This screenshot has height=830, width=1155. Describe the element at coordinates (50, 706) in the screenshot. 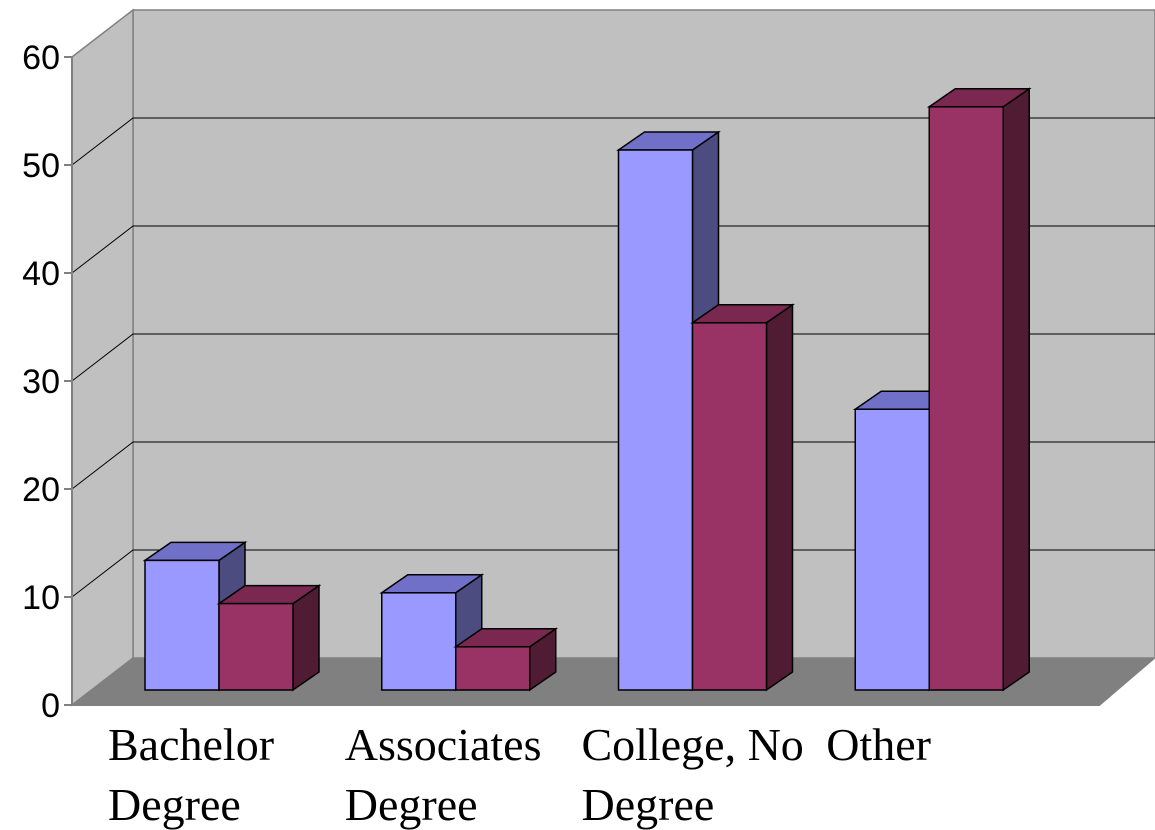

I see `y-tick-label: 0` at that location.